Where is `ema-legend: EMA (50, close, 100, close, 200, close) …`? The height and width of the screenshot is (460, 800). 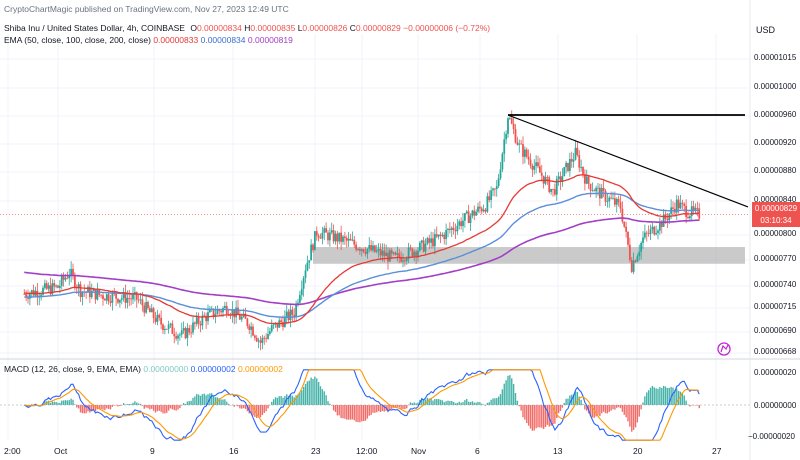
ema-legend: EMA (50, close, 100, close, 200, close) … is located at coordinates (148, 40).